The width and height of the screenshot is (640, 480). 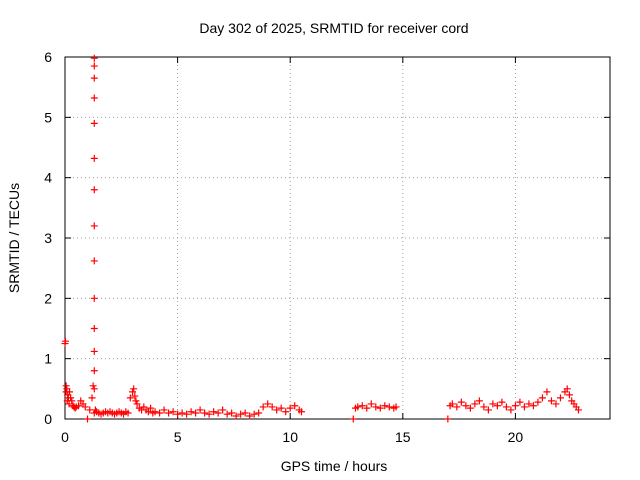 I want to click on x-axis-label: GPS time / hours, so click(x=334, y=466).